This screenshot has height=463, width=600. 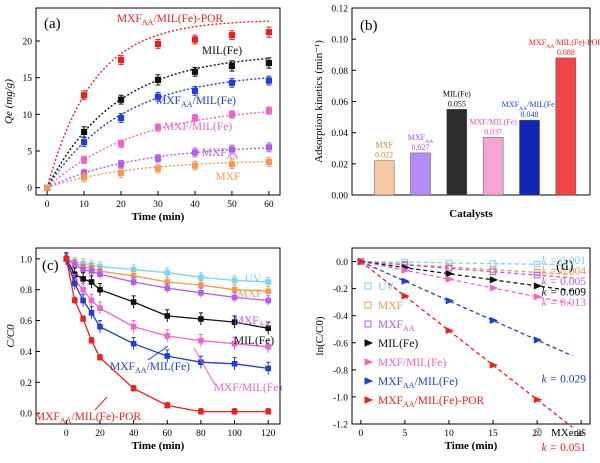 I want to click on b-category-label-5-sub: AA, so click(x=550, y=47).